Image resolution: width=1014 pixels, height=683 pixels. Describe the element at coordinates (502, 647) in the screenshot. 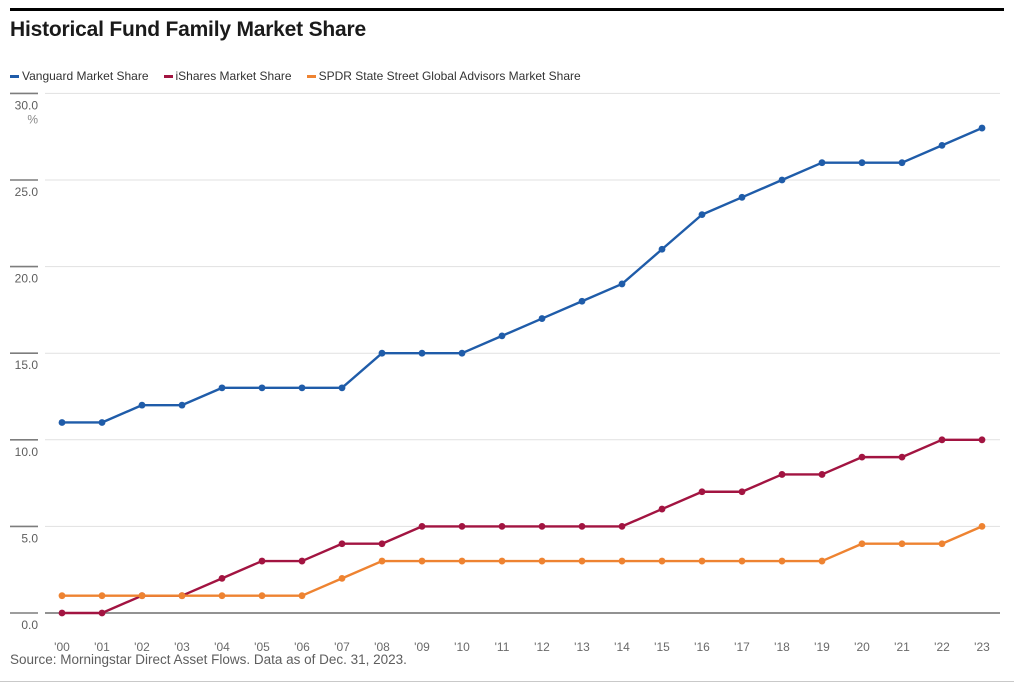

I see `svg-text: '11` at that location.